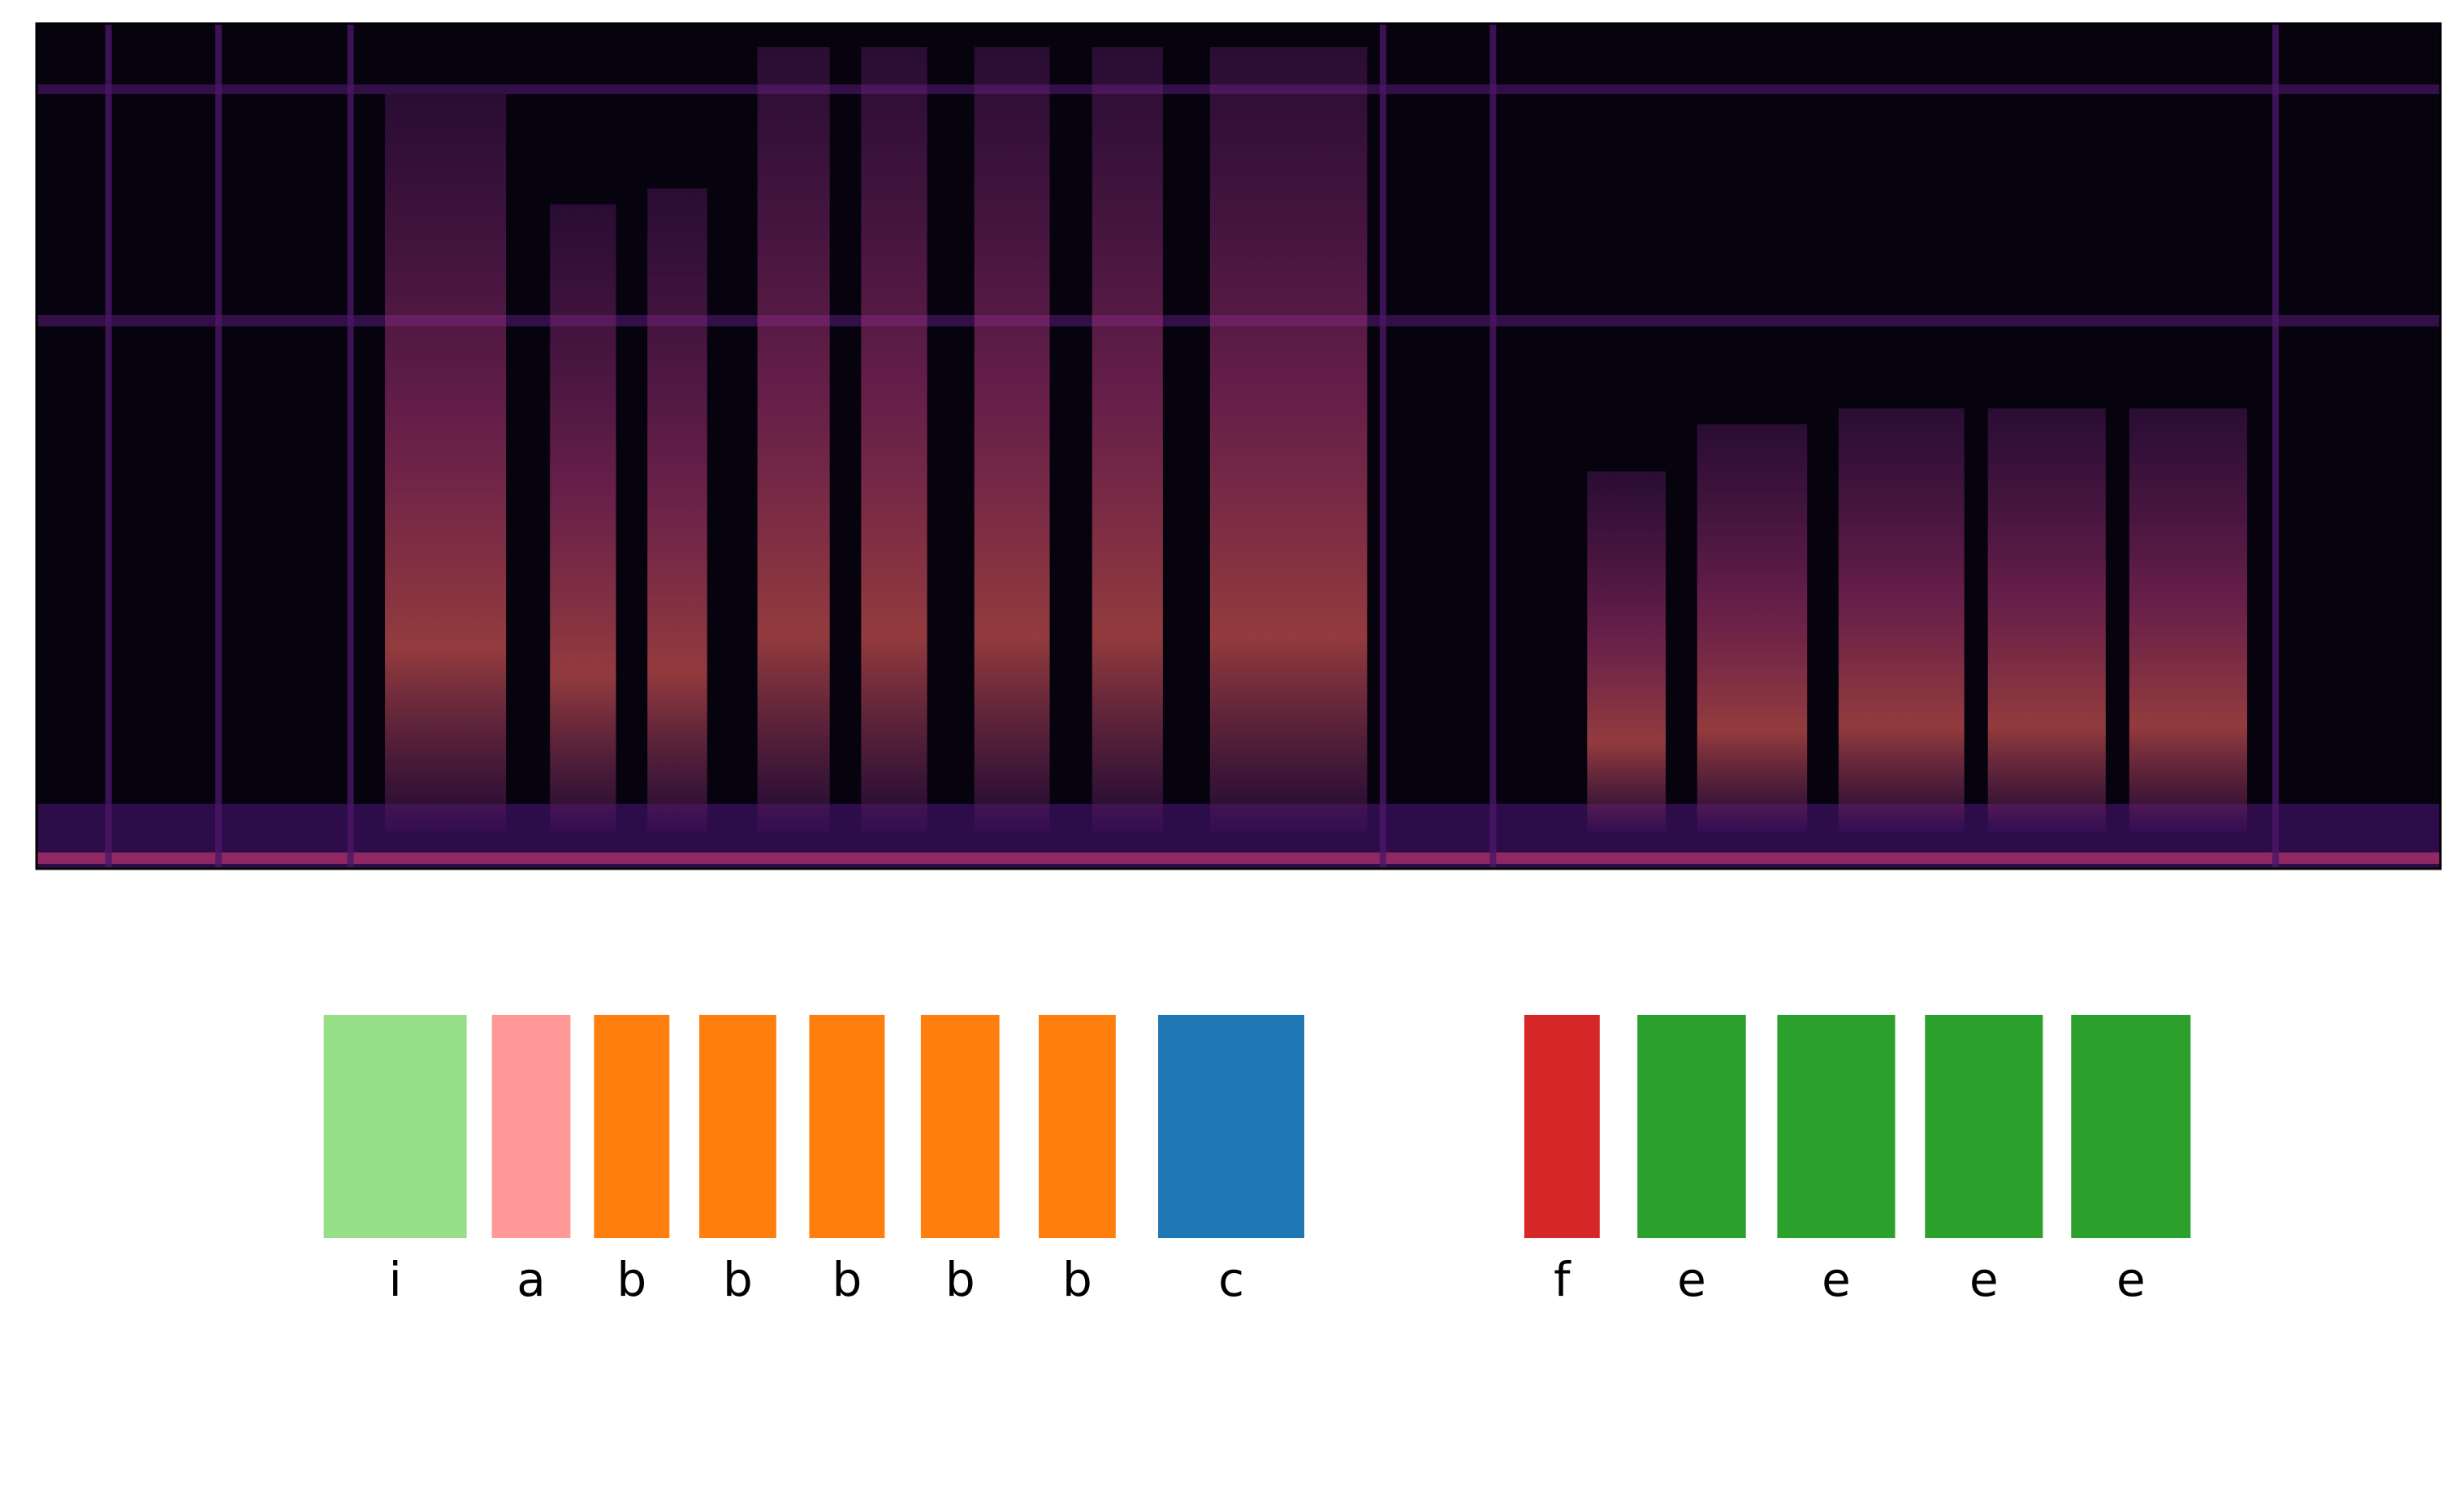 The image size is (2464, 1489). What do you see at coordinates (1562, 1279) in the screenshot?
I see `segment-label: f` at bounding box center [1562, 1279].